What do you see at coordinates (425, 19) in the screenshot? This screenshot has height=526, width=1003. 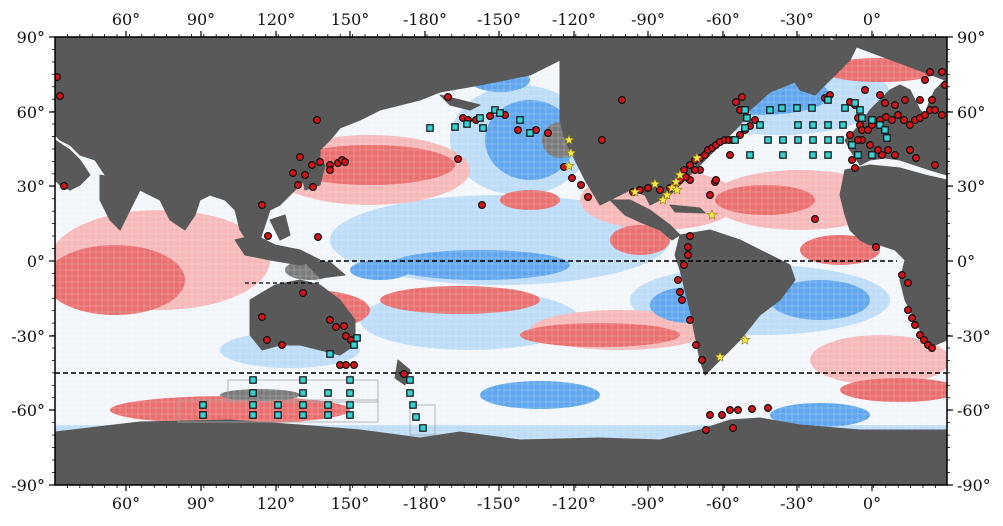 I see `top-lon-label: -180°` at bounding box center [425, 19].